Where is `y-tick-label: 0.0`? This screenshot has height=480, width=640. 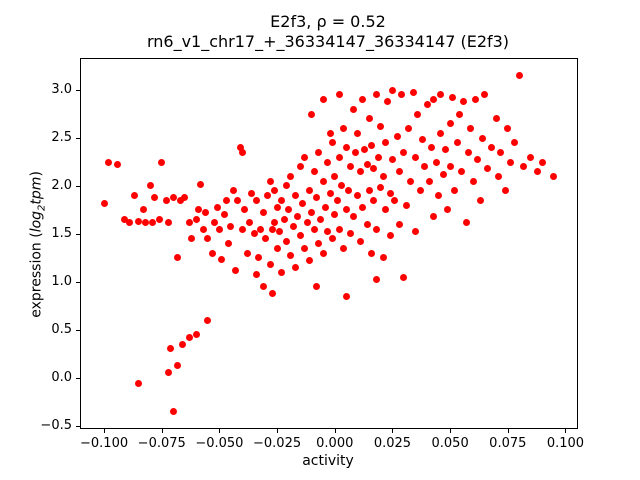 y-tick-label: 0.0 is located at coordinates (61, 377).